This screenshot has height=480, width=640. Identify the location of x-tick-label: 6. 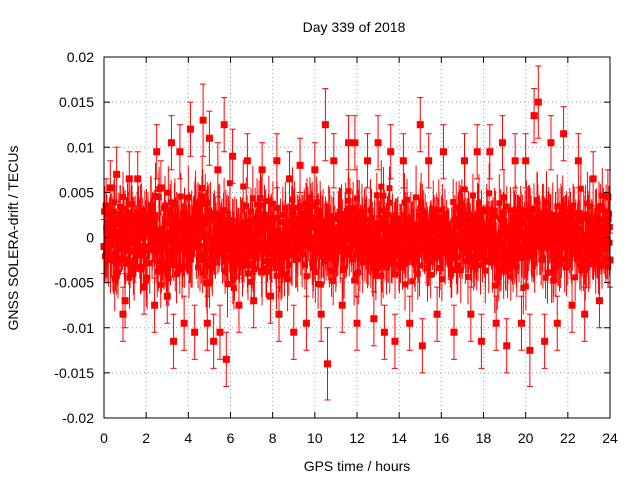
(231, 438).